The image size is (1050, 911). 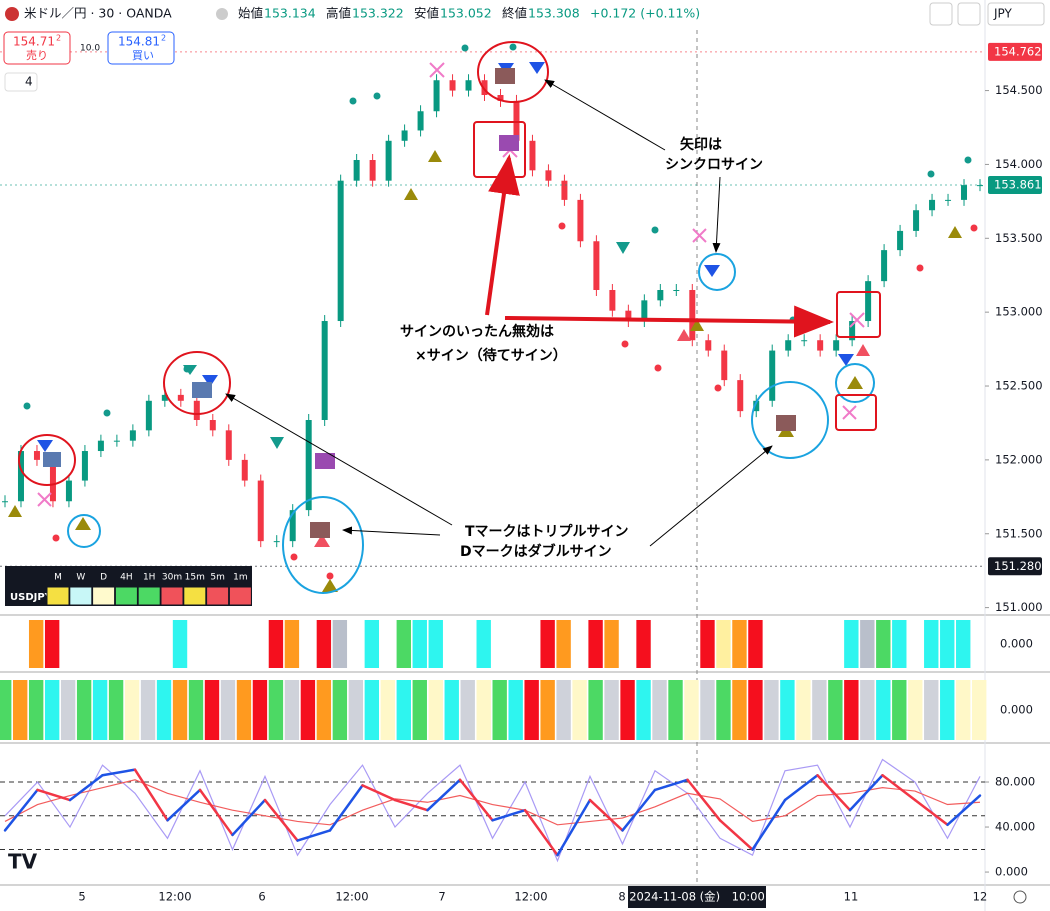 I want to click on symbol: 米ドル／円 · 30 · OANDA, so click(x=98, y=13).